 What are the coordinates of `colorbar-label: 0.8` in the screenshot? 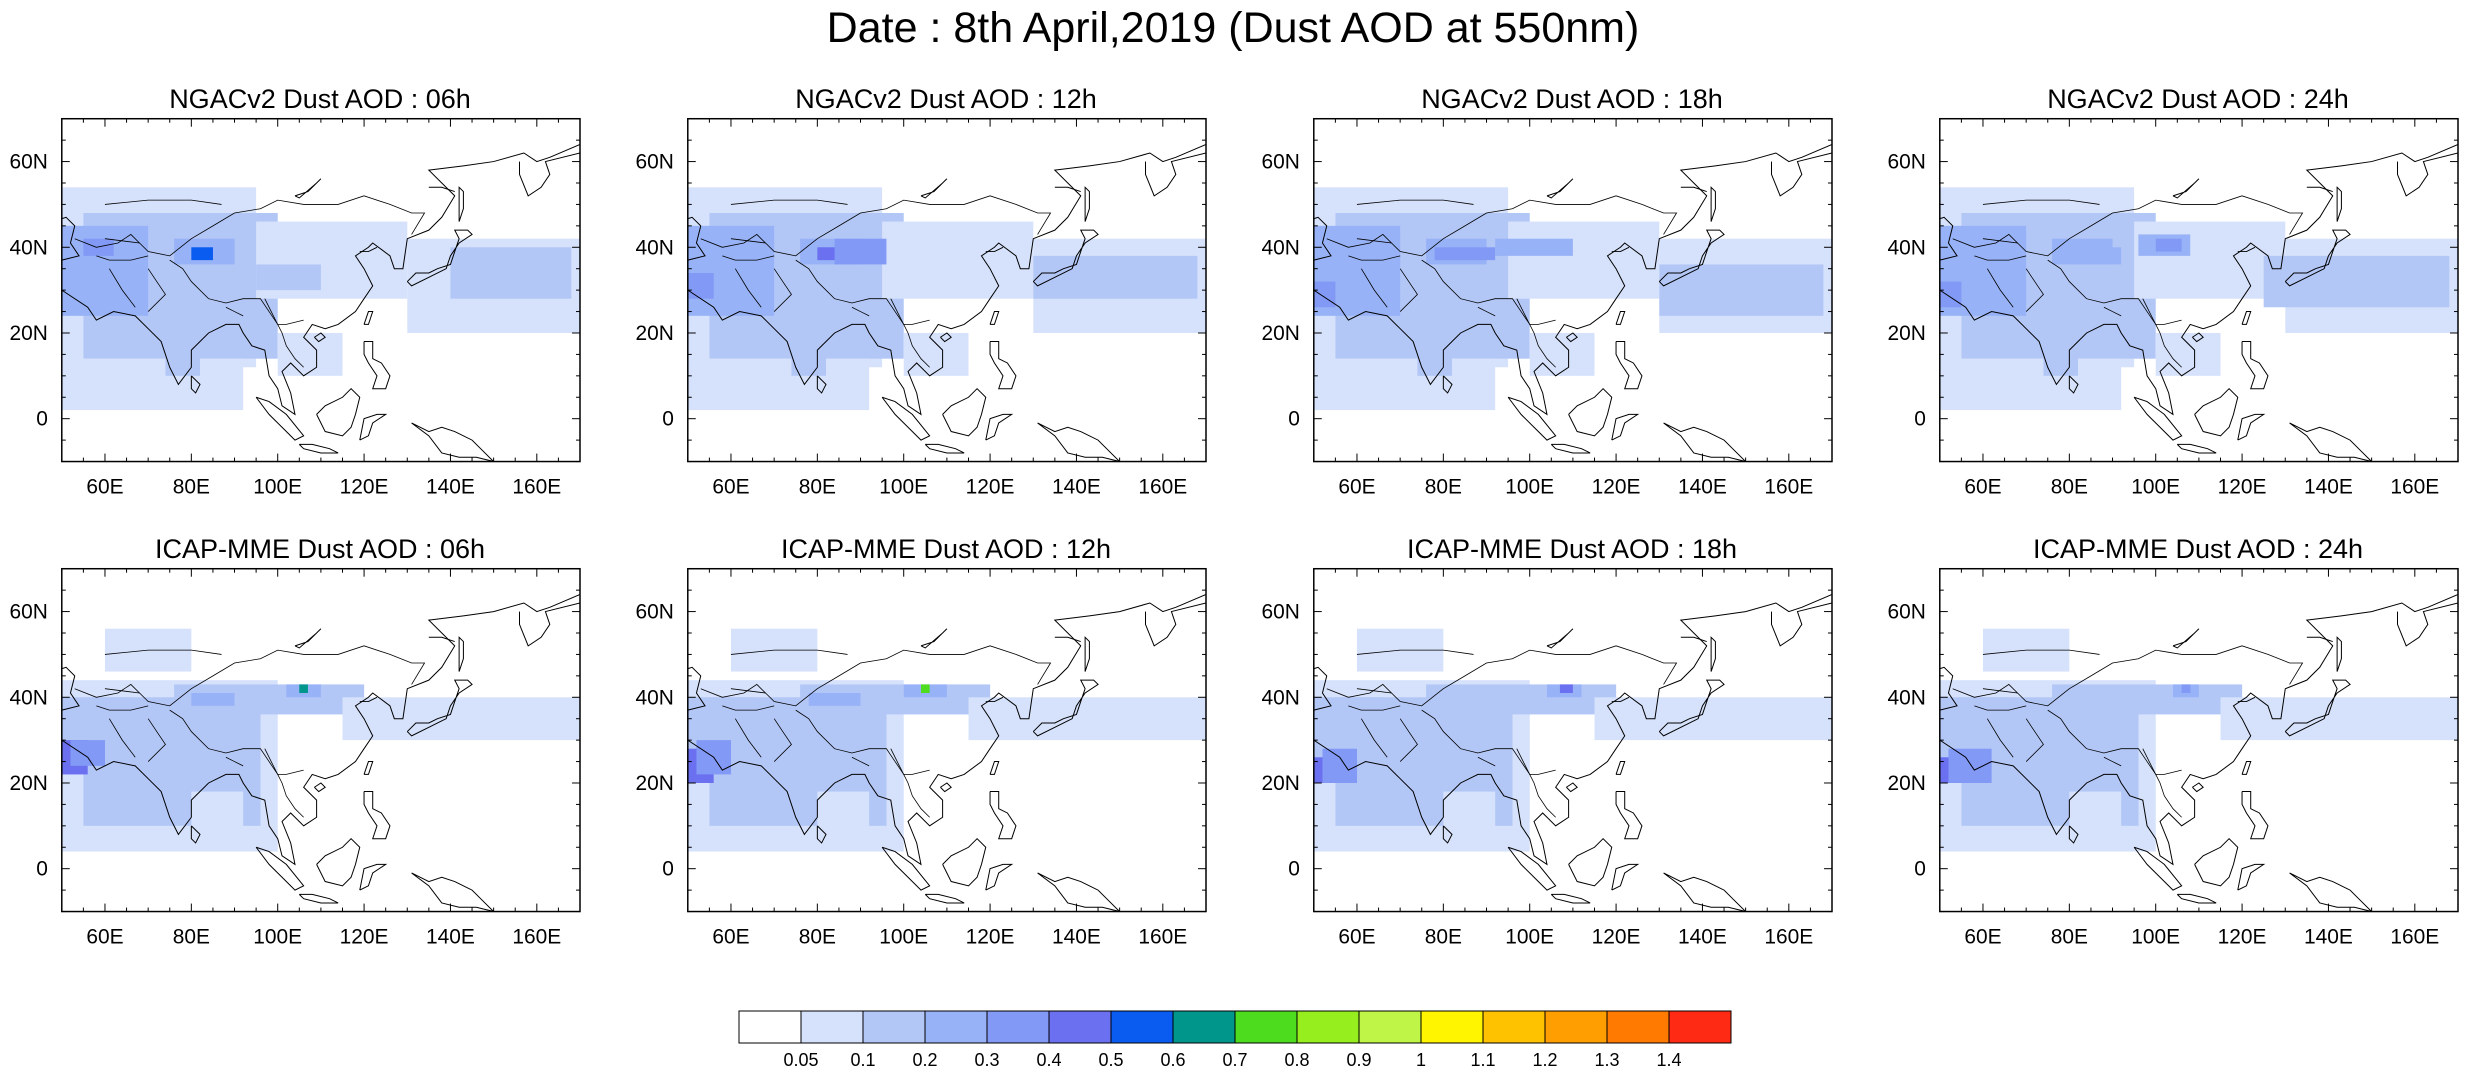 It's located at (1296, 1060).